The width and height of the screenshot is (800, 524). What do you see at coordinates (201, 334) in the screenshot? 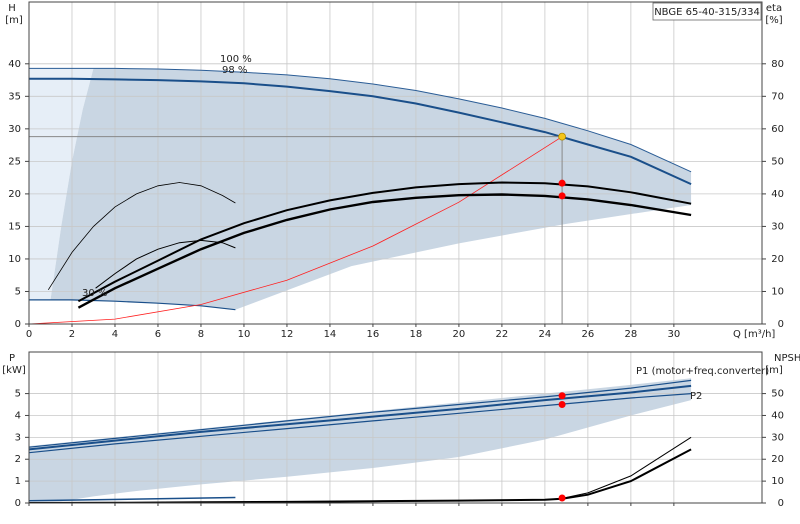
I see `x-tick-label: 8` at bounding box center [201, 334].